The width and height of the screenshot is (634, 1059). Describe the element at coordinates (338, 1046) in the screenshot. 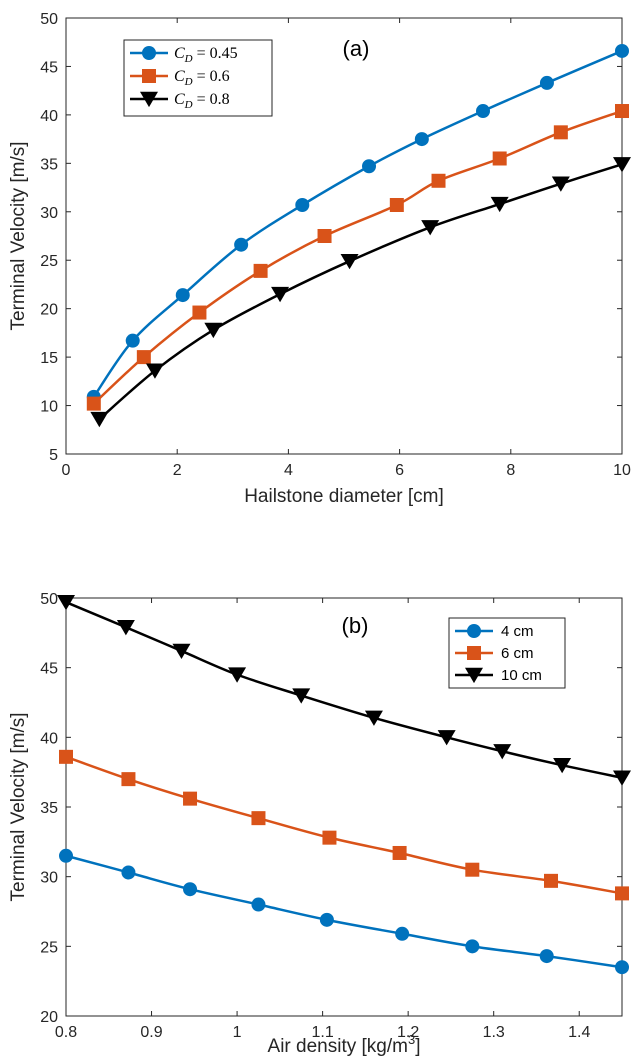

I see `panel-b-xlabel-main: Air density [kg/m` at that location.